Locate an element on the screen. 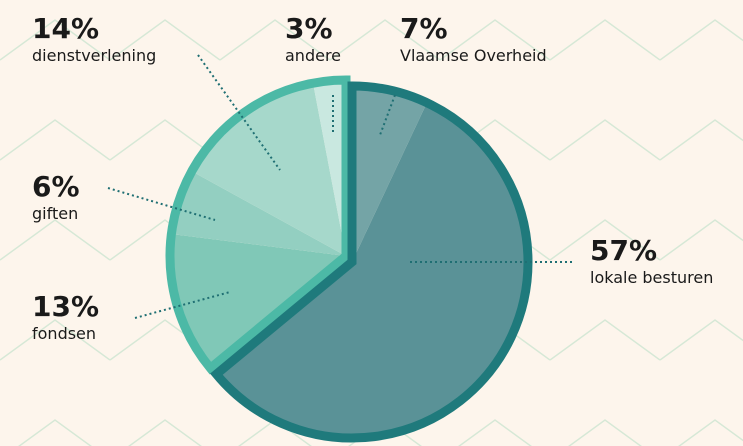  category-label: andere is located at coordinates (313, 55).